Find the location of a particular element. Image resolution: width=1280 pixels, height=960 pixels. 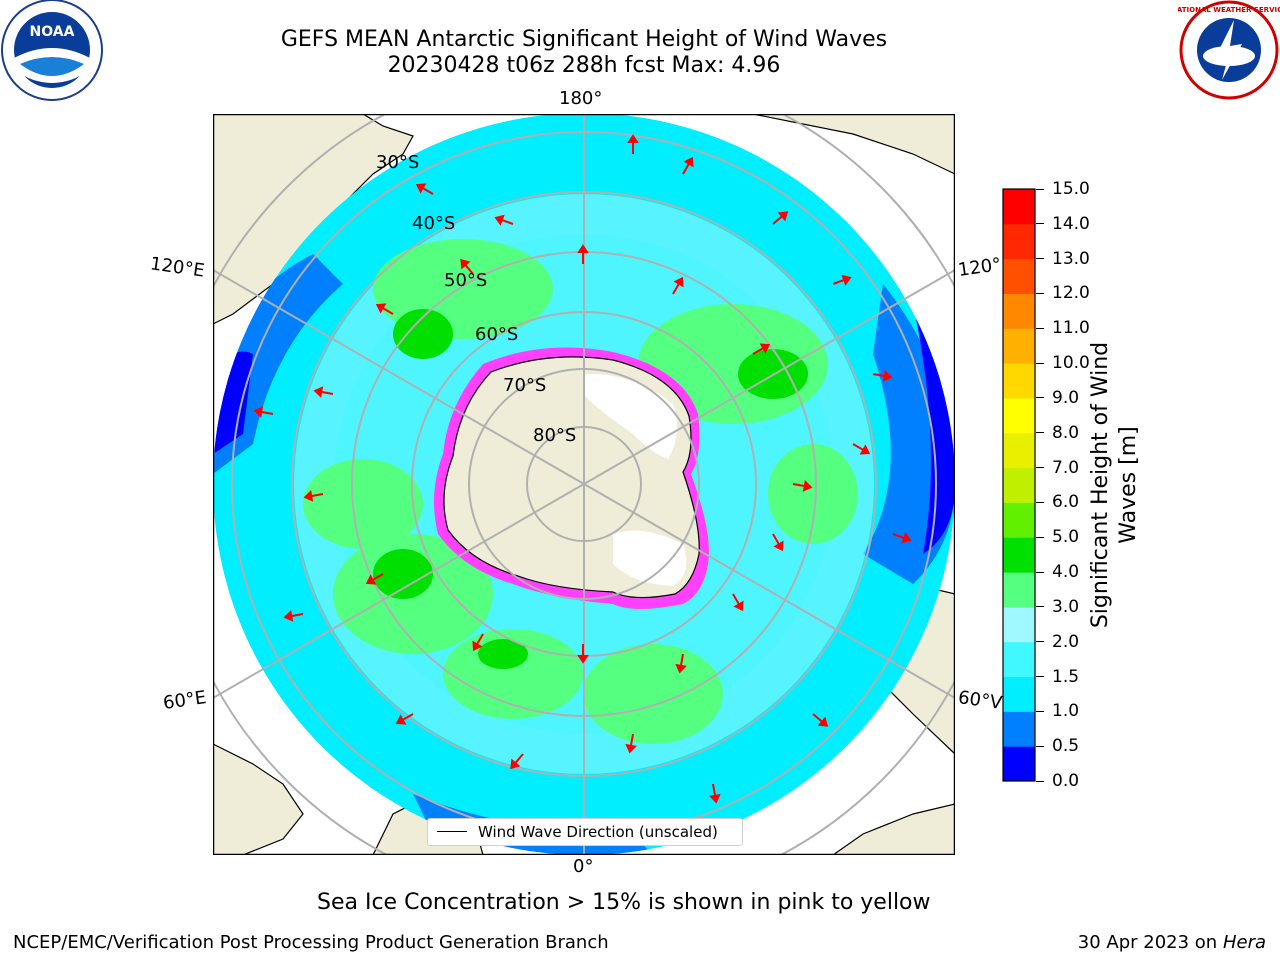

colorbar-tick-label: 8.0 is located at coordinates (1066, 432).